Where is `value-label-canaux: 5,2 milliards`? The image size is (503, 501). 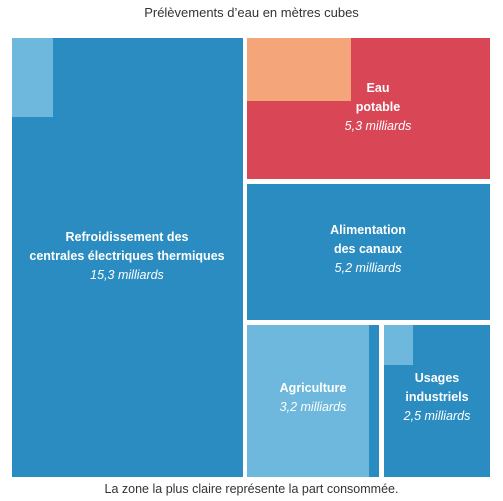 value-label-canaux: 5,2 milliards is located at coordinates (368, 268).